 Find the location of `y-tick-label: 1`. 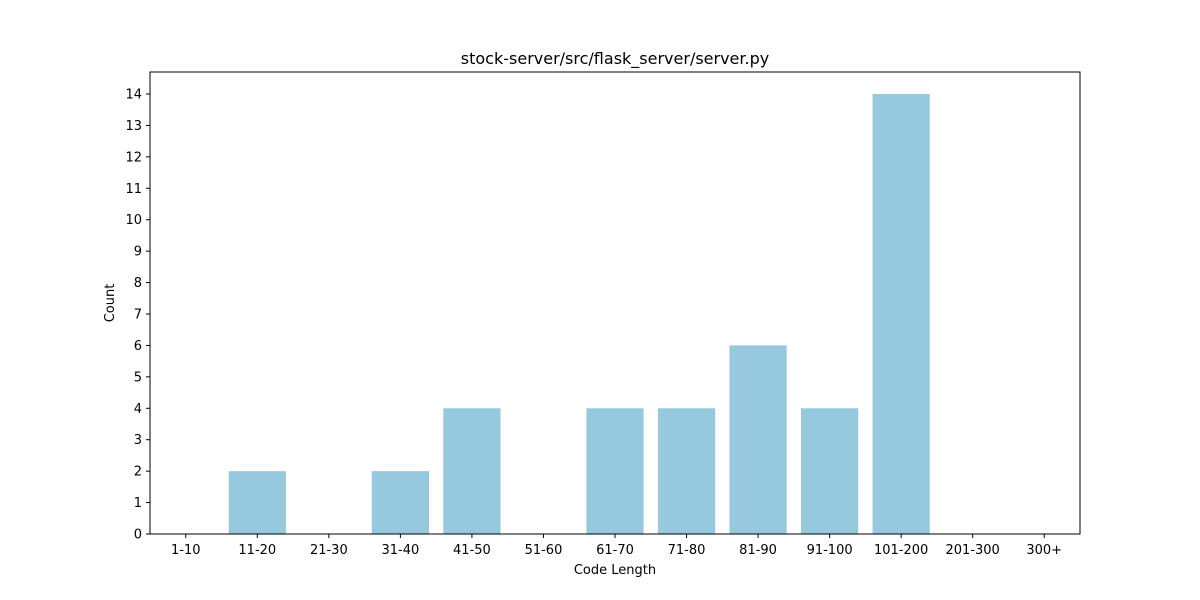

y-tick-label: 1 is located at coordinates (138, 503).